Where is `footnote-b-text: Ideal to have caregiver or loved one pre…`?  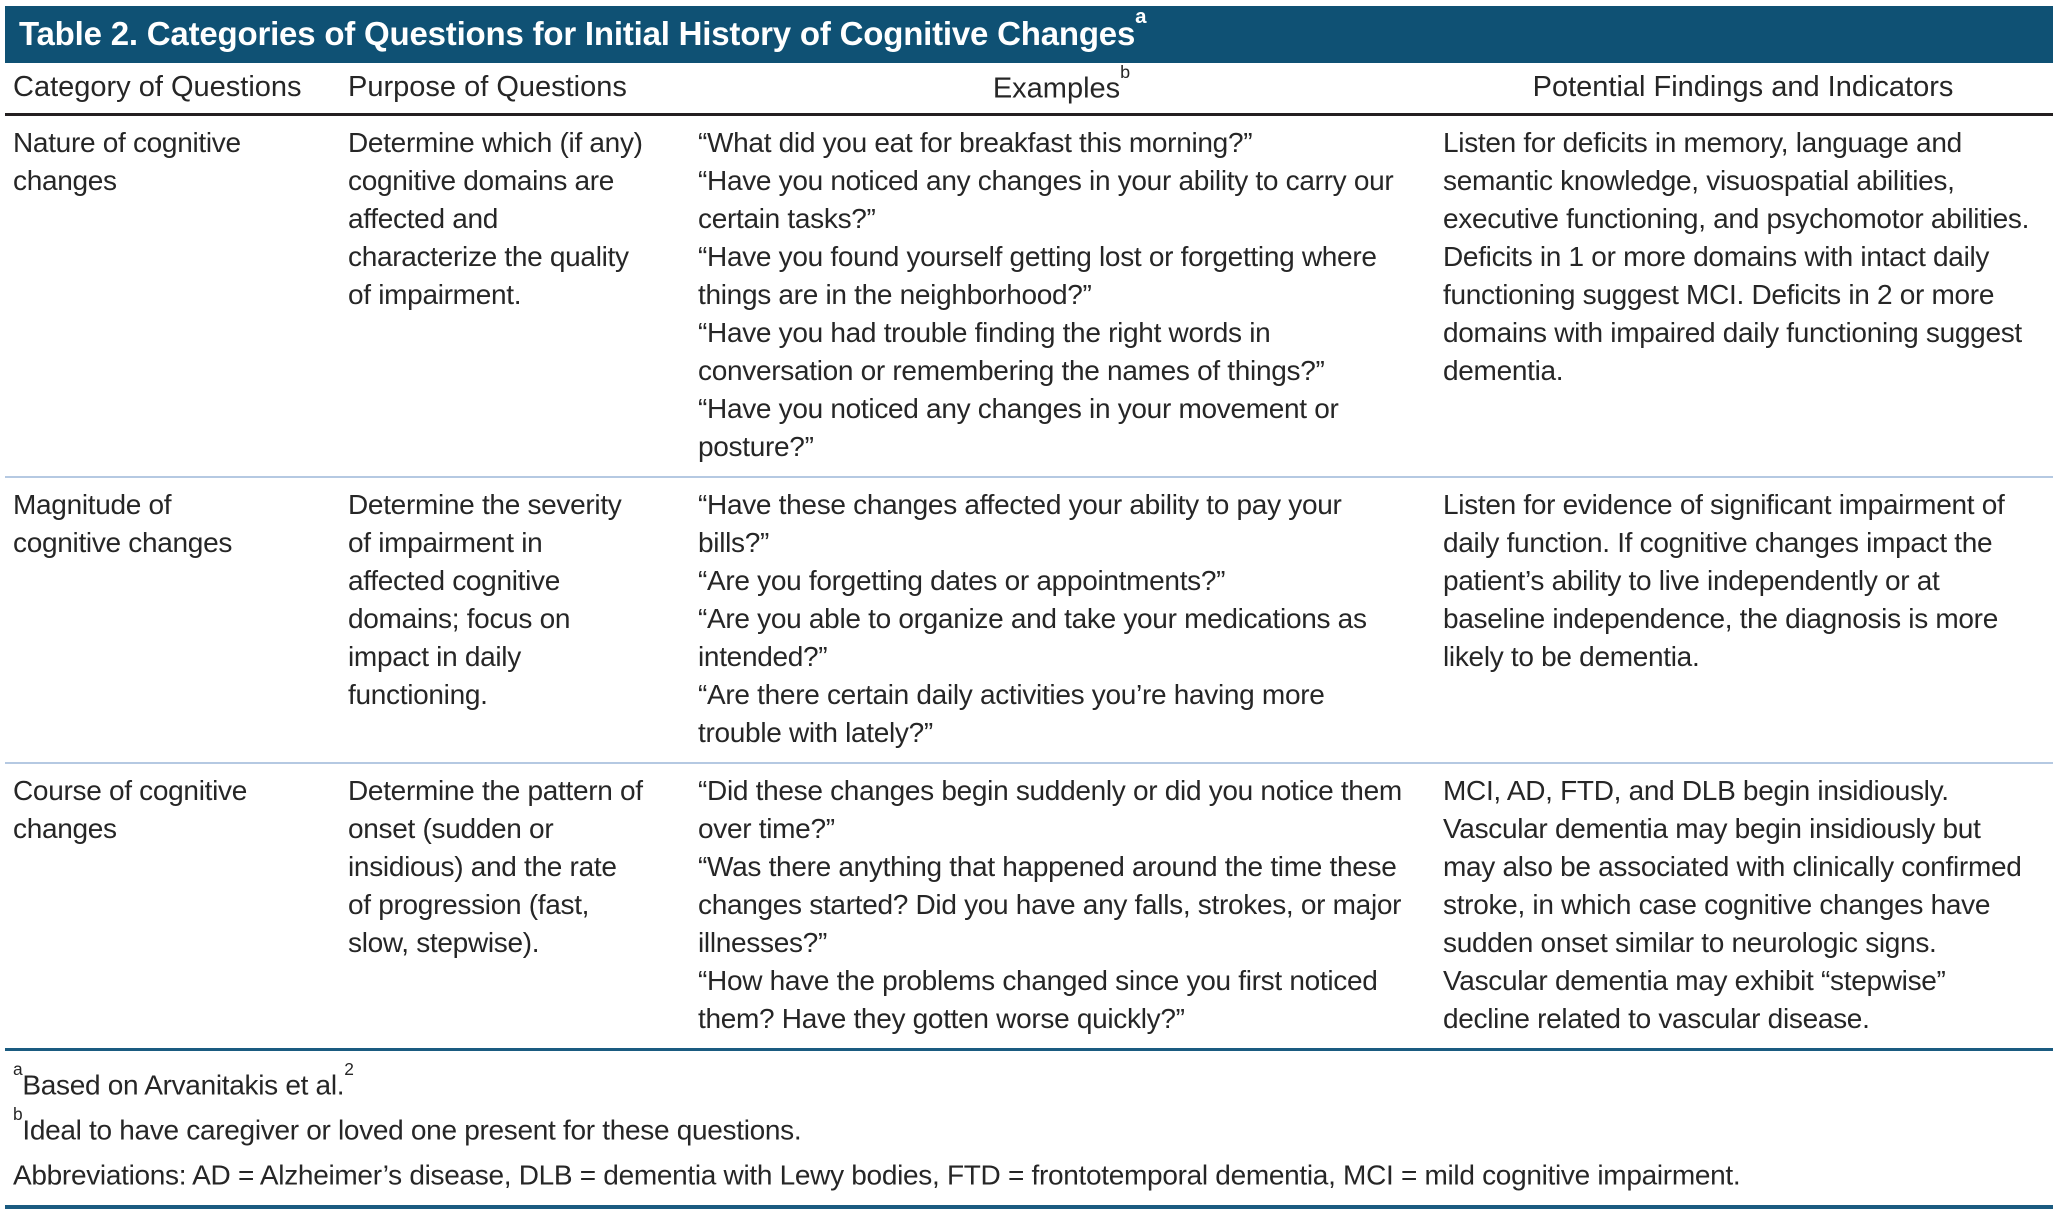 footnote-b-text: Ideal to have caregiver or loved one pre… is located at coordinates (412, 1130).